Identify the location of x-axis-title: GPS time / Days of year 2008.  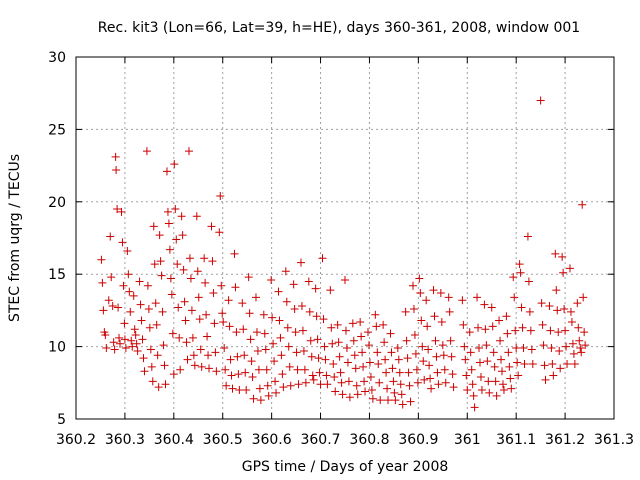
(345, 467).